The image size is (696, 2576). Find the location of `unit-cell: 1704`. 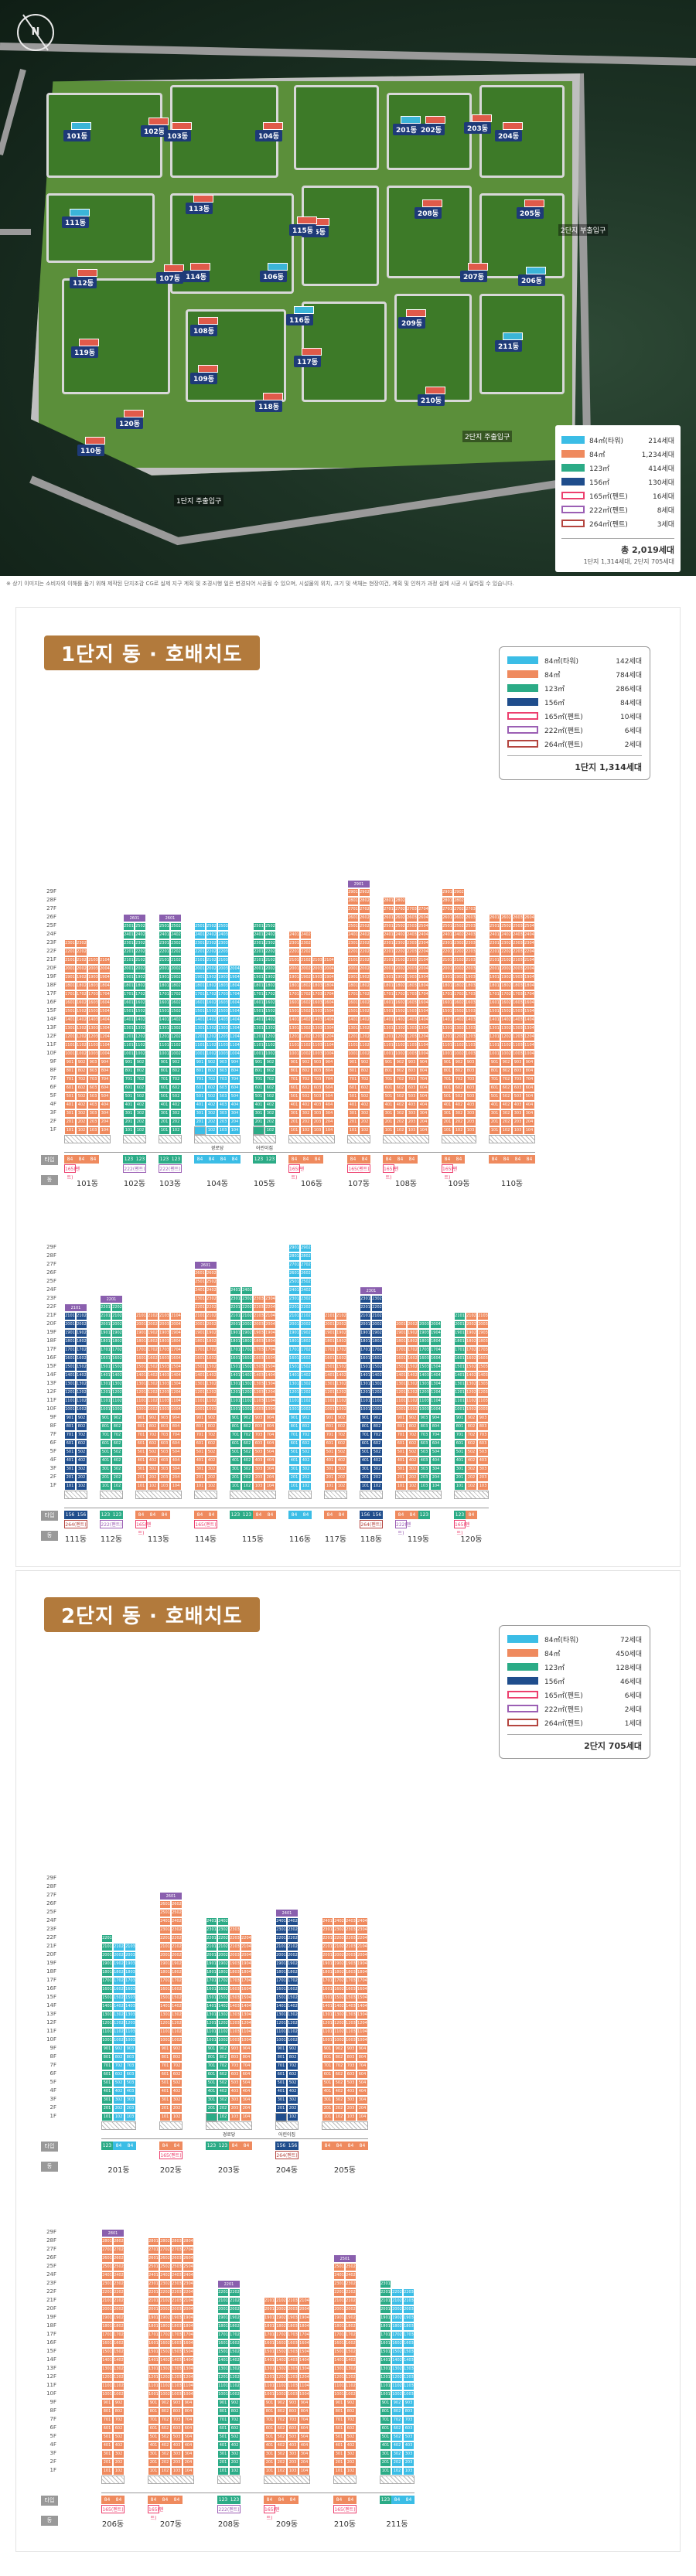

unit-cell: 1704 is located at coordinates (529, 994).